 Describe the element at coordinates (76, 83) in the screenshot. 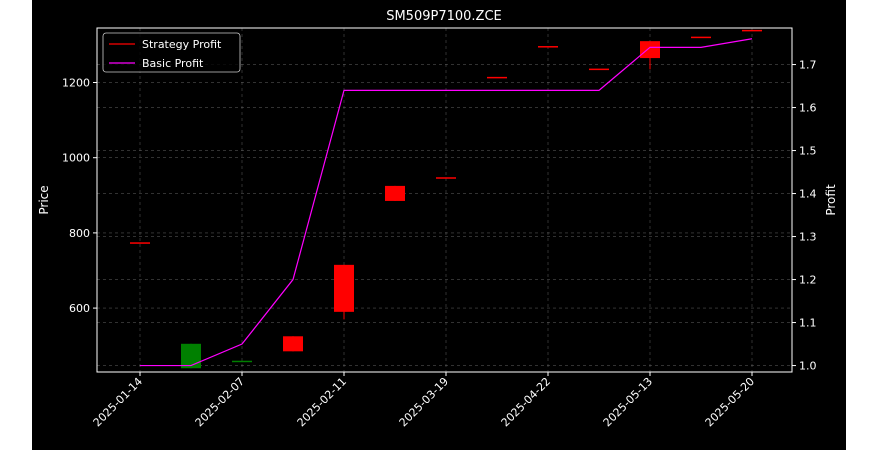

I see `left-tick-label: 1200` at that location.